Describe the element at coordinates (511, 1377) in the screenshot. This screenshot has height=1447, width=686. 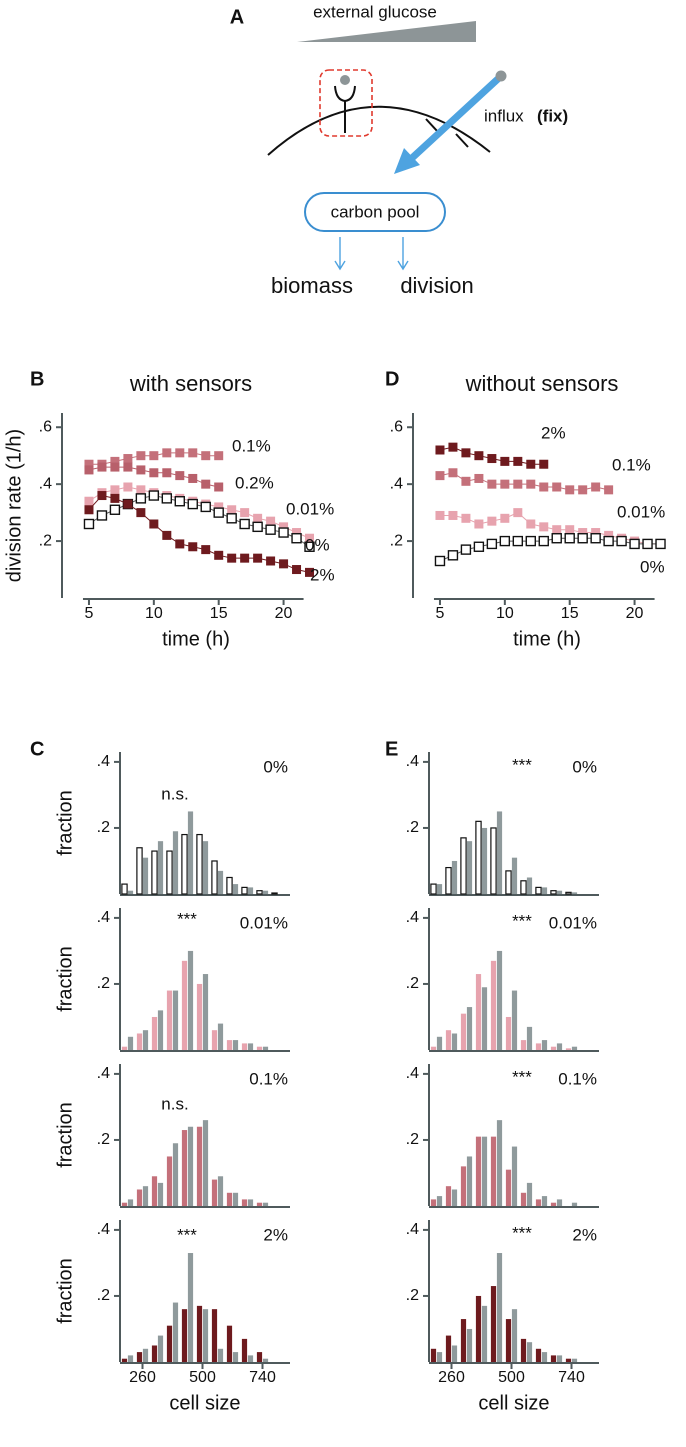
I see `x-tick-label: 500` at that location.